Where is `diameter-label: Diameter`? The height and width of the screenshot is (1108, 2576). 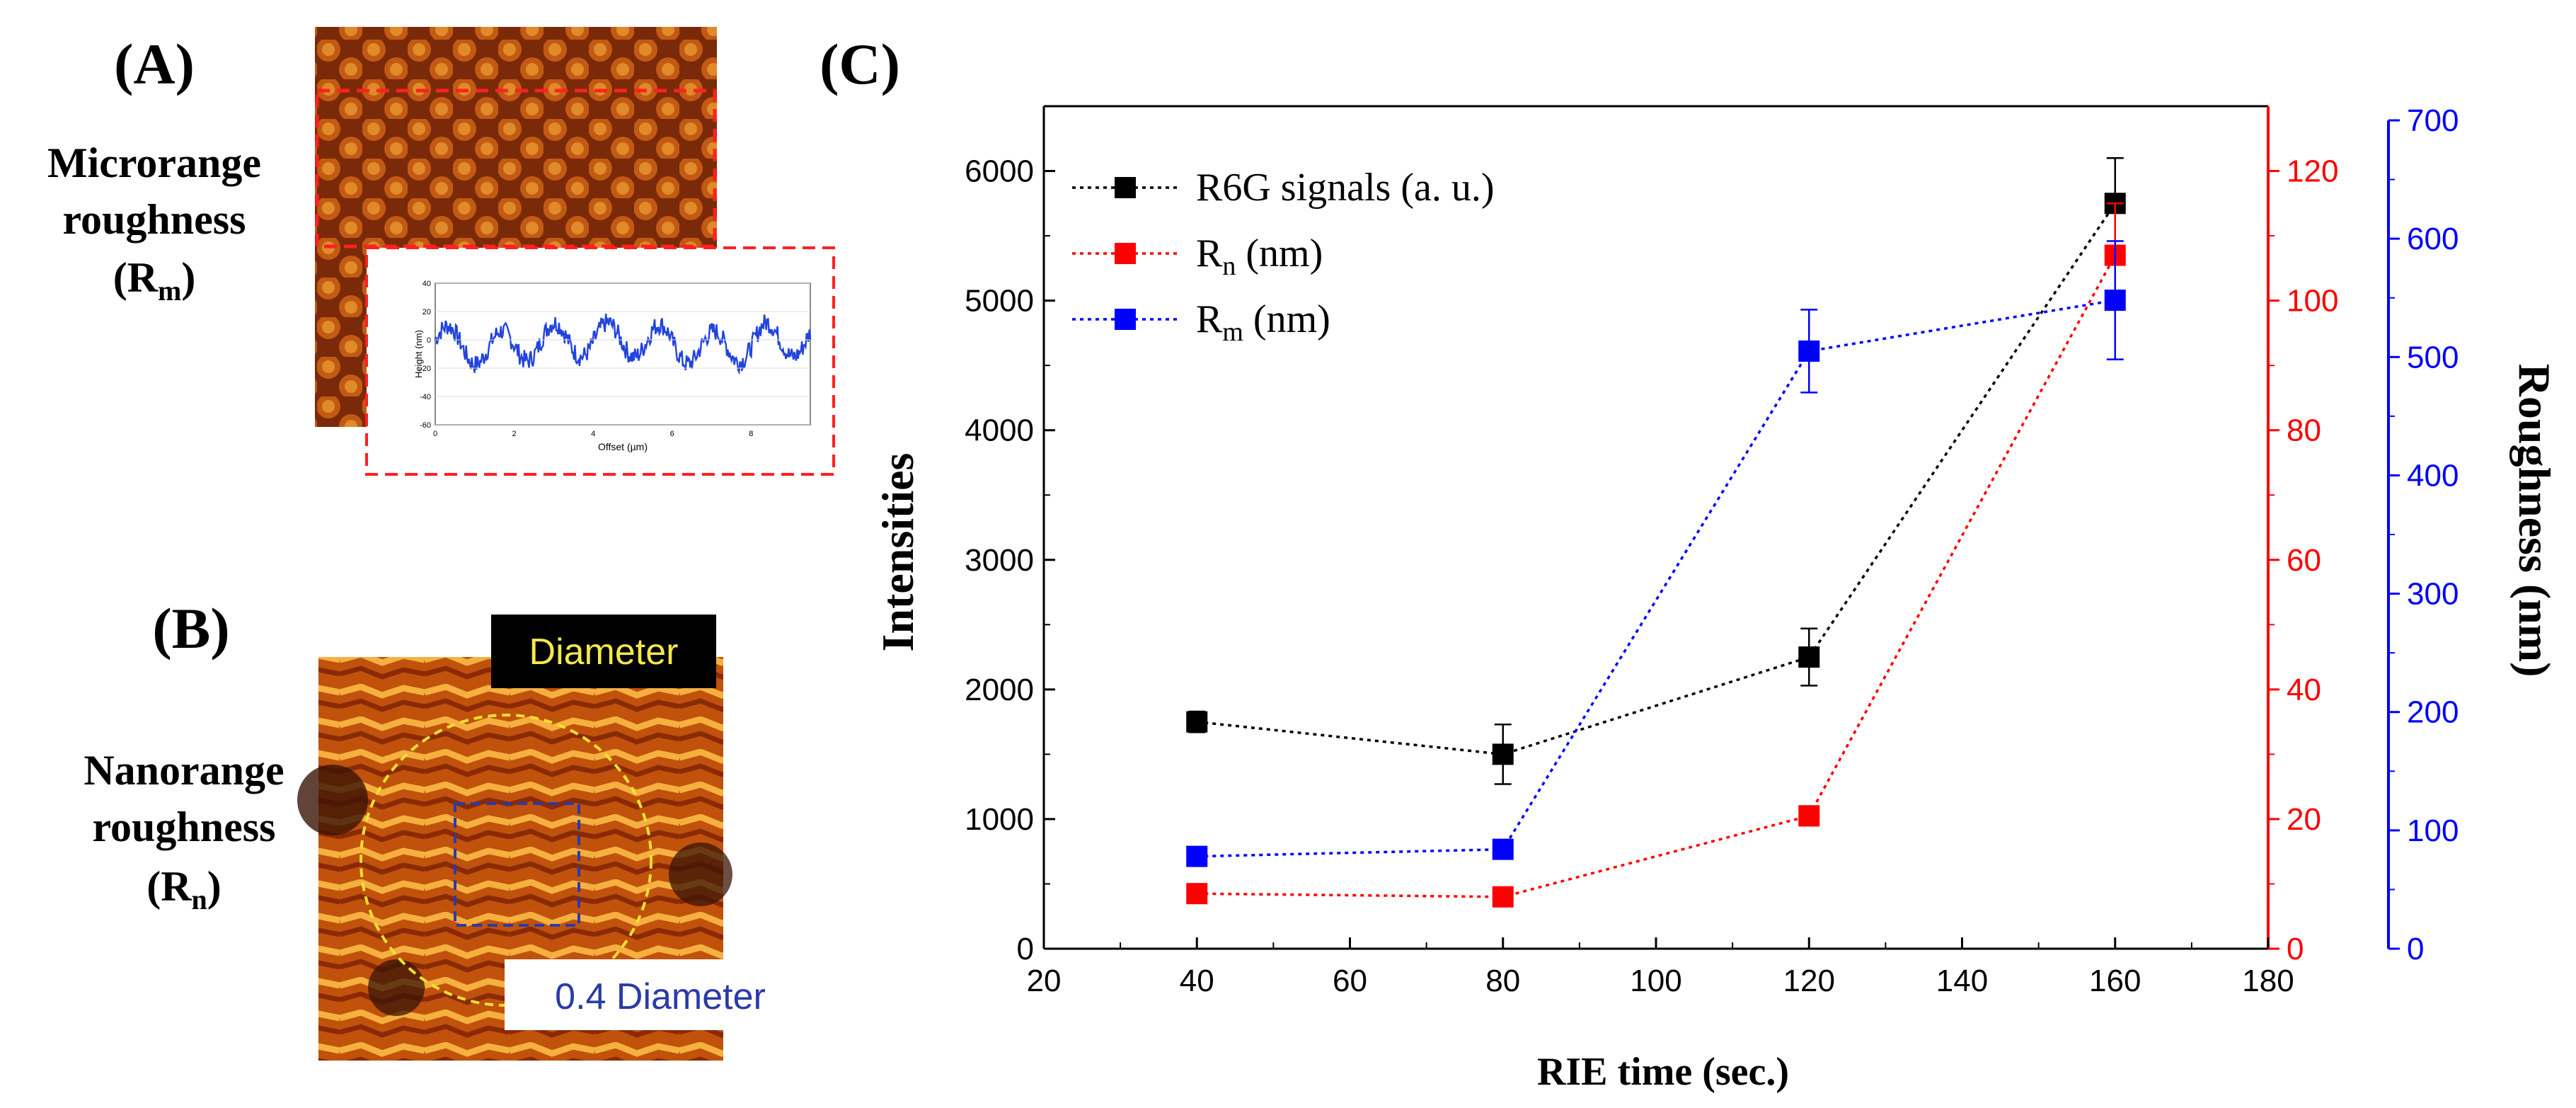
diameter-label: Diameter is located at coordinates (604, 652).